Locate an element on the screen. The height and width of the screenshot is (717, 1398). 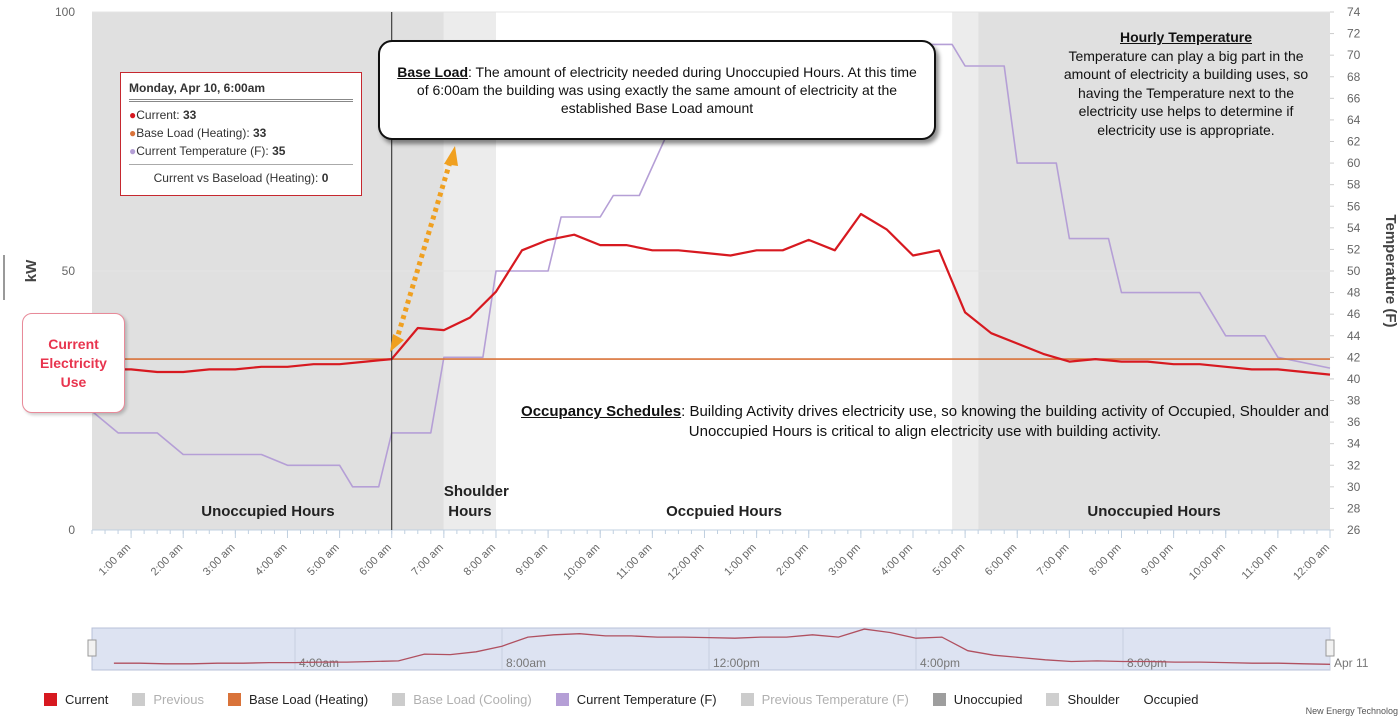
x-tick-label: 11:00 pm is located at coordinates (1260, 562).